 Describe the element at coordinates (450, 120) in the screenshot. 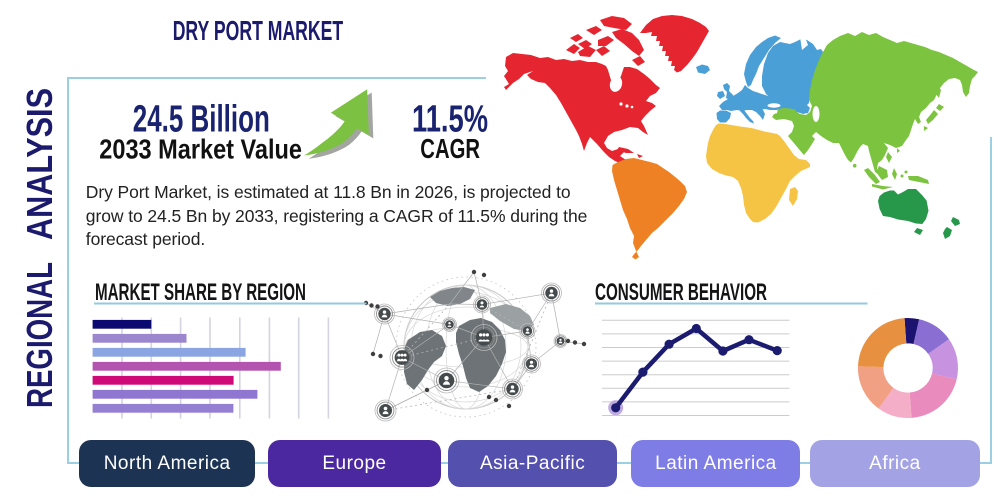

I see `svg-text: 11.5%` at that location.